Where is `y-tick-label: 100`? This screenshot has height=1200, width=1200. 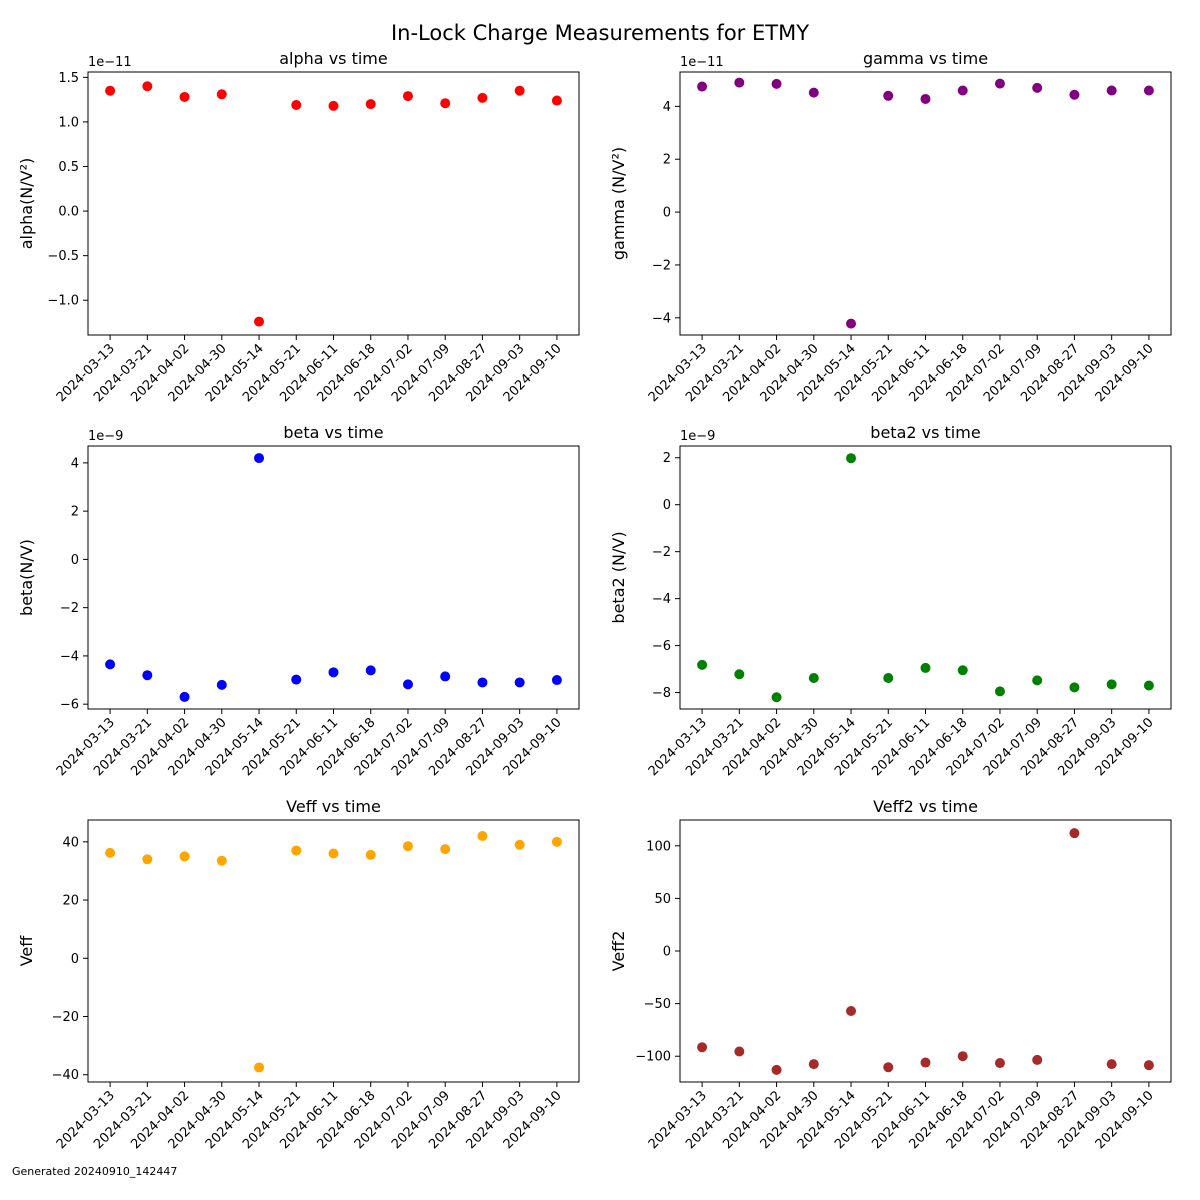
y-tick-label: 100 is located at coordinates (658, 846).